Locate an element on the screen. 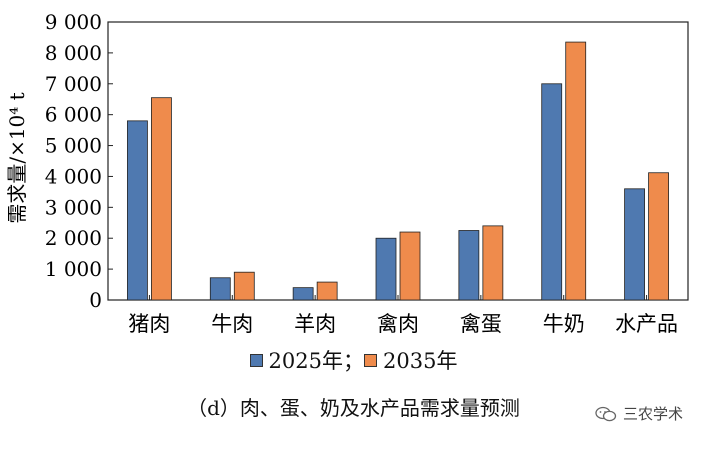 The image size is (707, 450). x-tick-label: 禽蛋 is located at coordinates (481, 324).